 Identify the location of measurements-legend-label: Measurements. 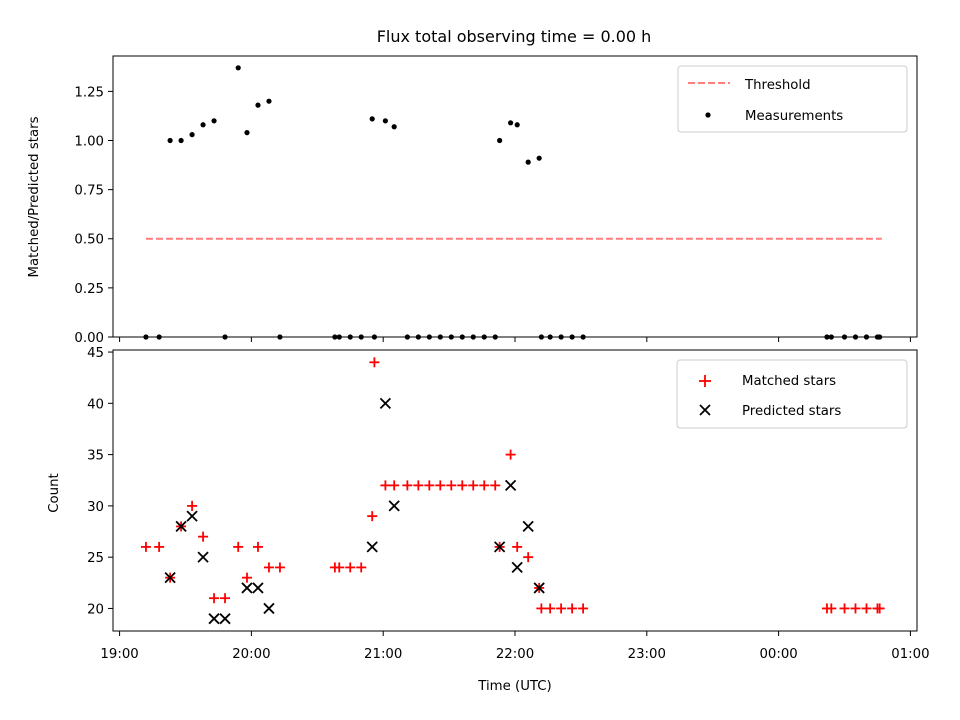
(794, 116).